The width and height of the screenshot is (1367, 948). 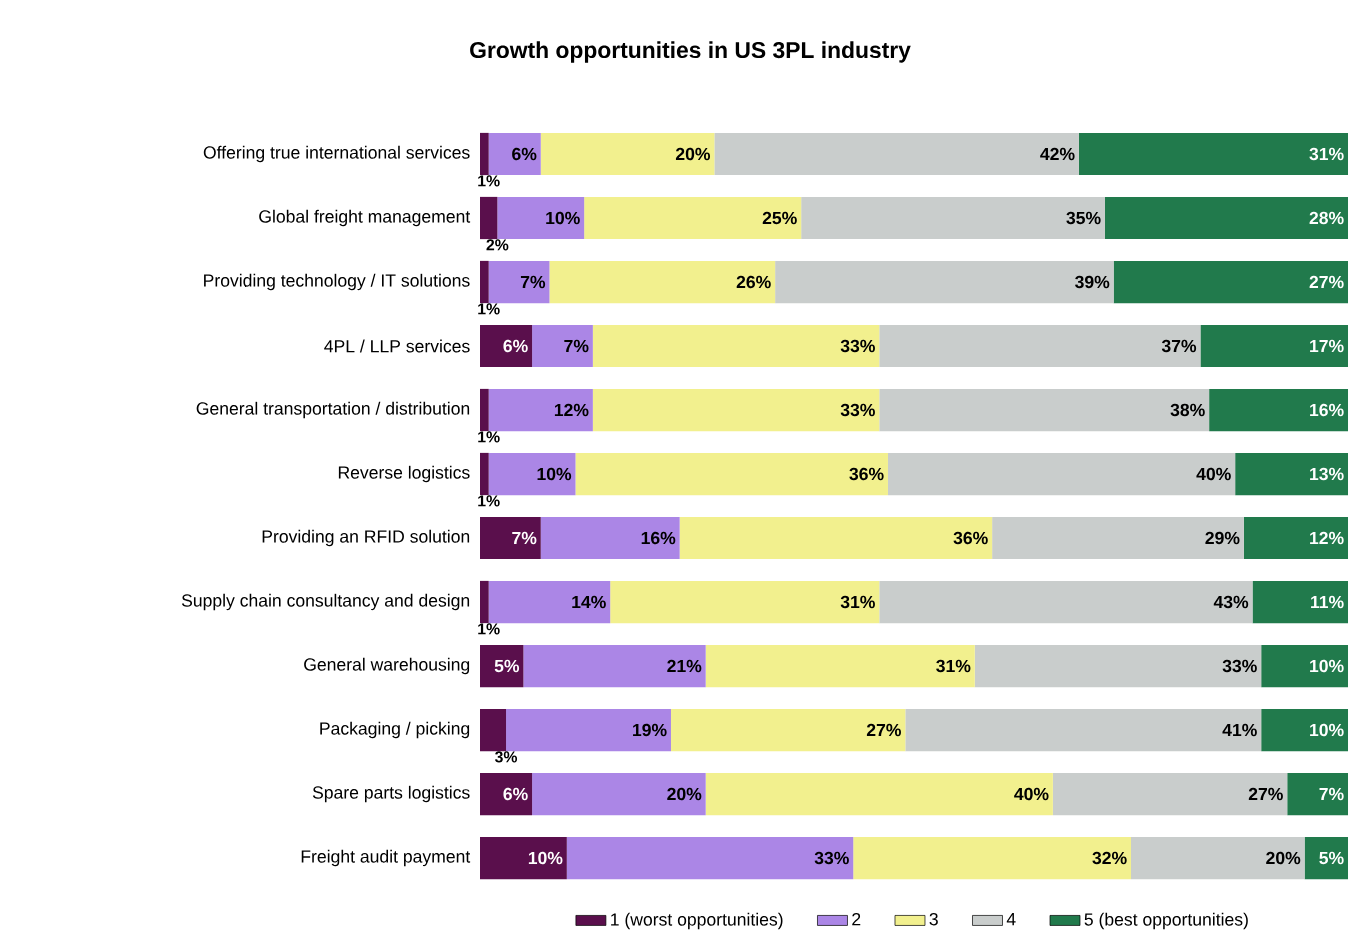 I want to click on data-label: 21%, so click(x=684, y=666).